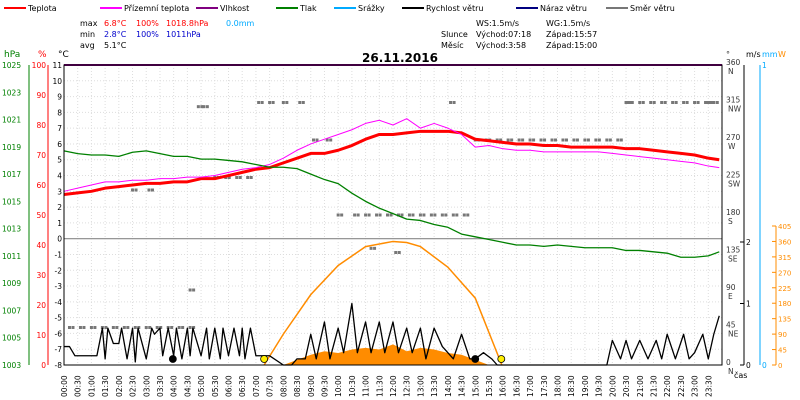 This screenshot has width=800, height=400. Describe the element at coordinates (11, 338) in the screenshot. I see `hpa-tick-label: 1005` at that location.